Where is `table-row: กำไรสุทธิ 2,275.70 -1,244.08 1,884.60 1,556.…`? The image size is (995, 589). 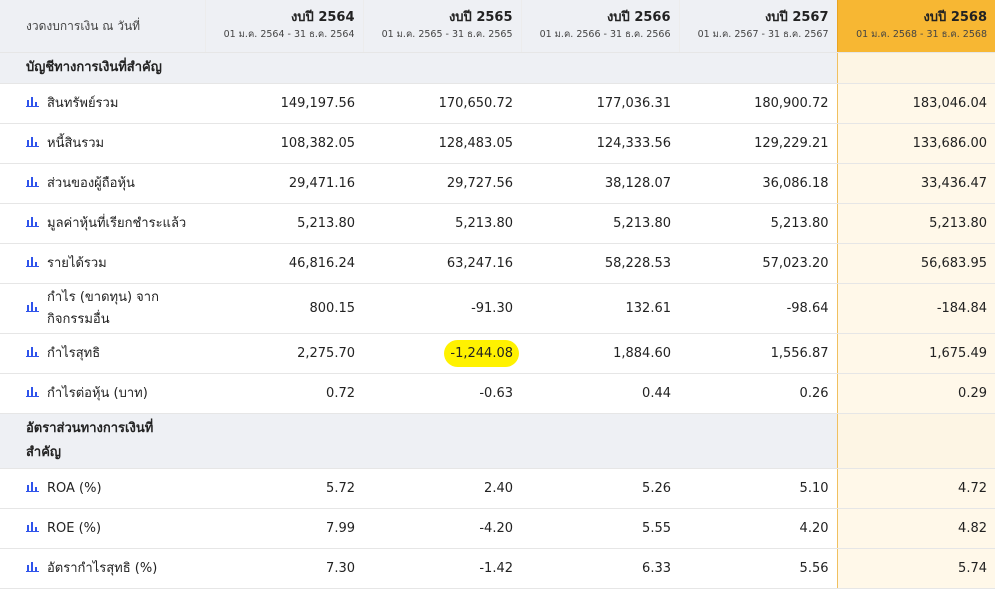 table-row: กำไรสุทธิ 2,275.70 -1,244.08 1,884.60 1,556.… is located at coordinates (497, 353).